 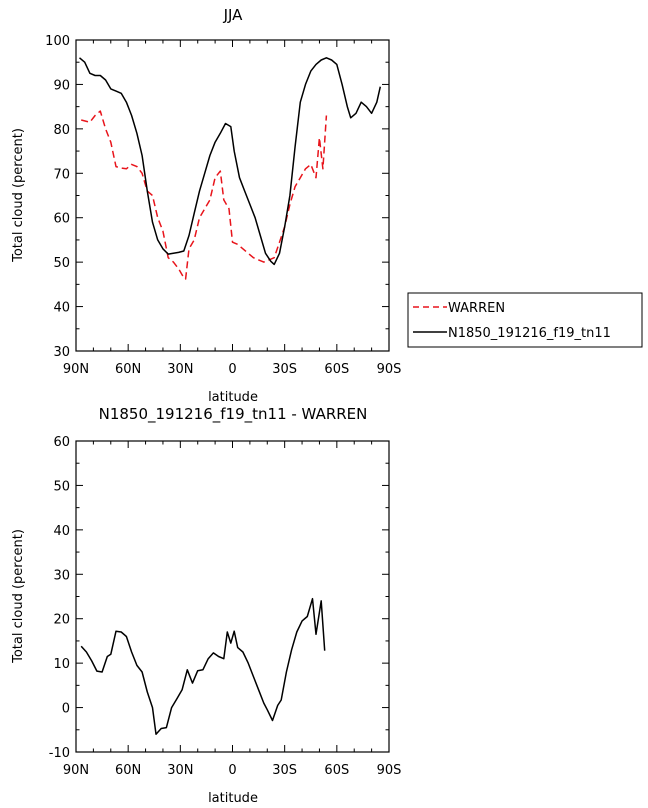 What do you see at coordinates (61, 308) in the screenshot?
I see `top-y-tick-label: 40` at bounding box center [61, 308].